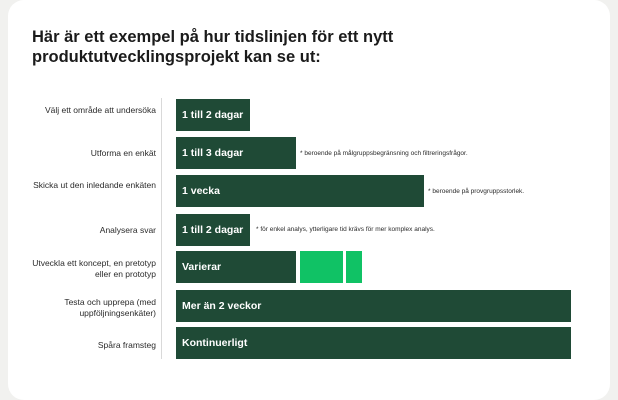 This screenshot has height=400, width=618. I want to click on bar-analyze: 1 till 2 dagar, so click(213, 230).